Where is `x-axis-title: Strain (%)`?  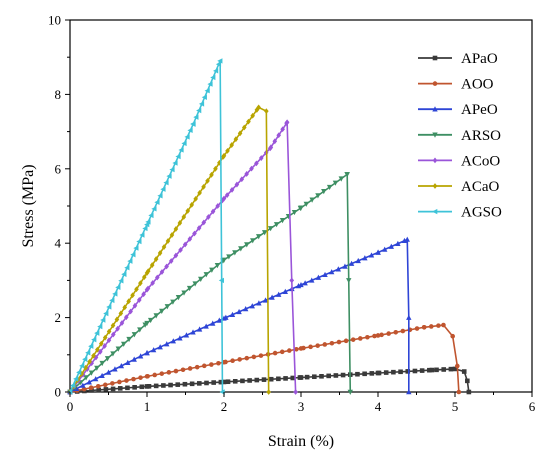
x-axis-title: Strain (%) is located at coordinates (301, 441).